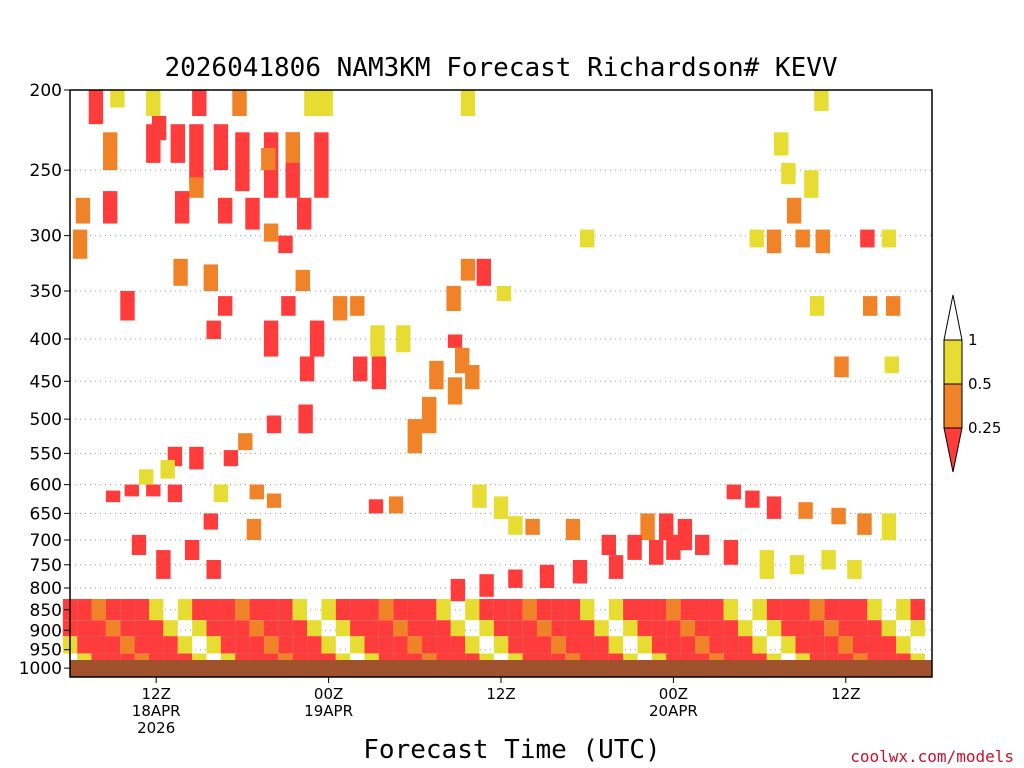 This screenshot has height=768, width=1024. I want to click on y-tick-label: 200, so click(46, 91).